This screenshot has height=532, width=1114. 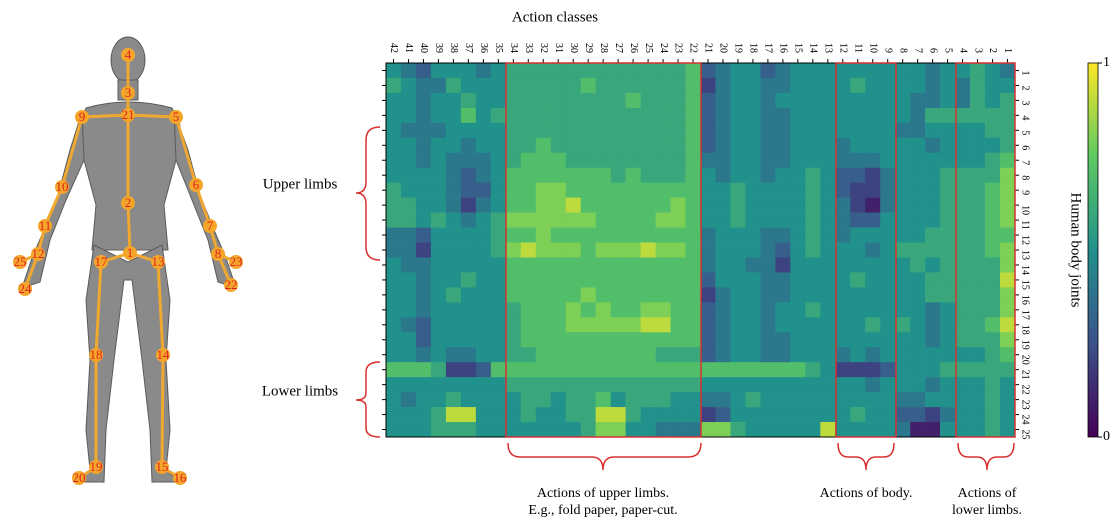 I want to click on joint-label: 6, so click(x=196, y=184).